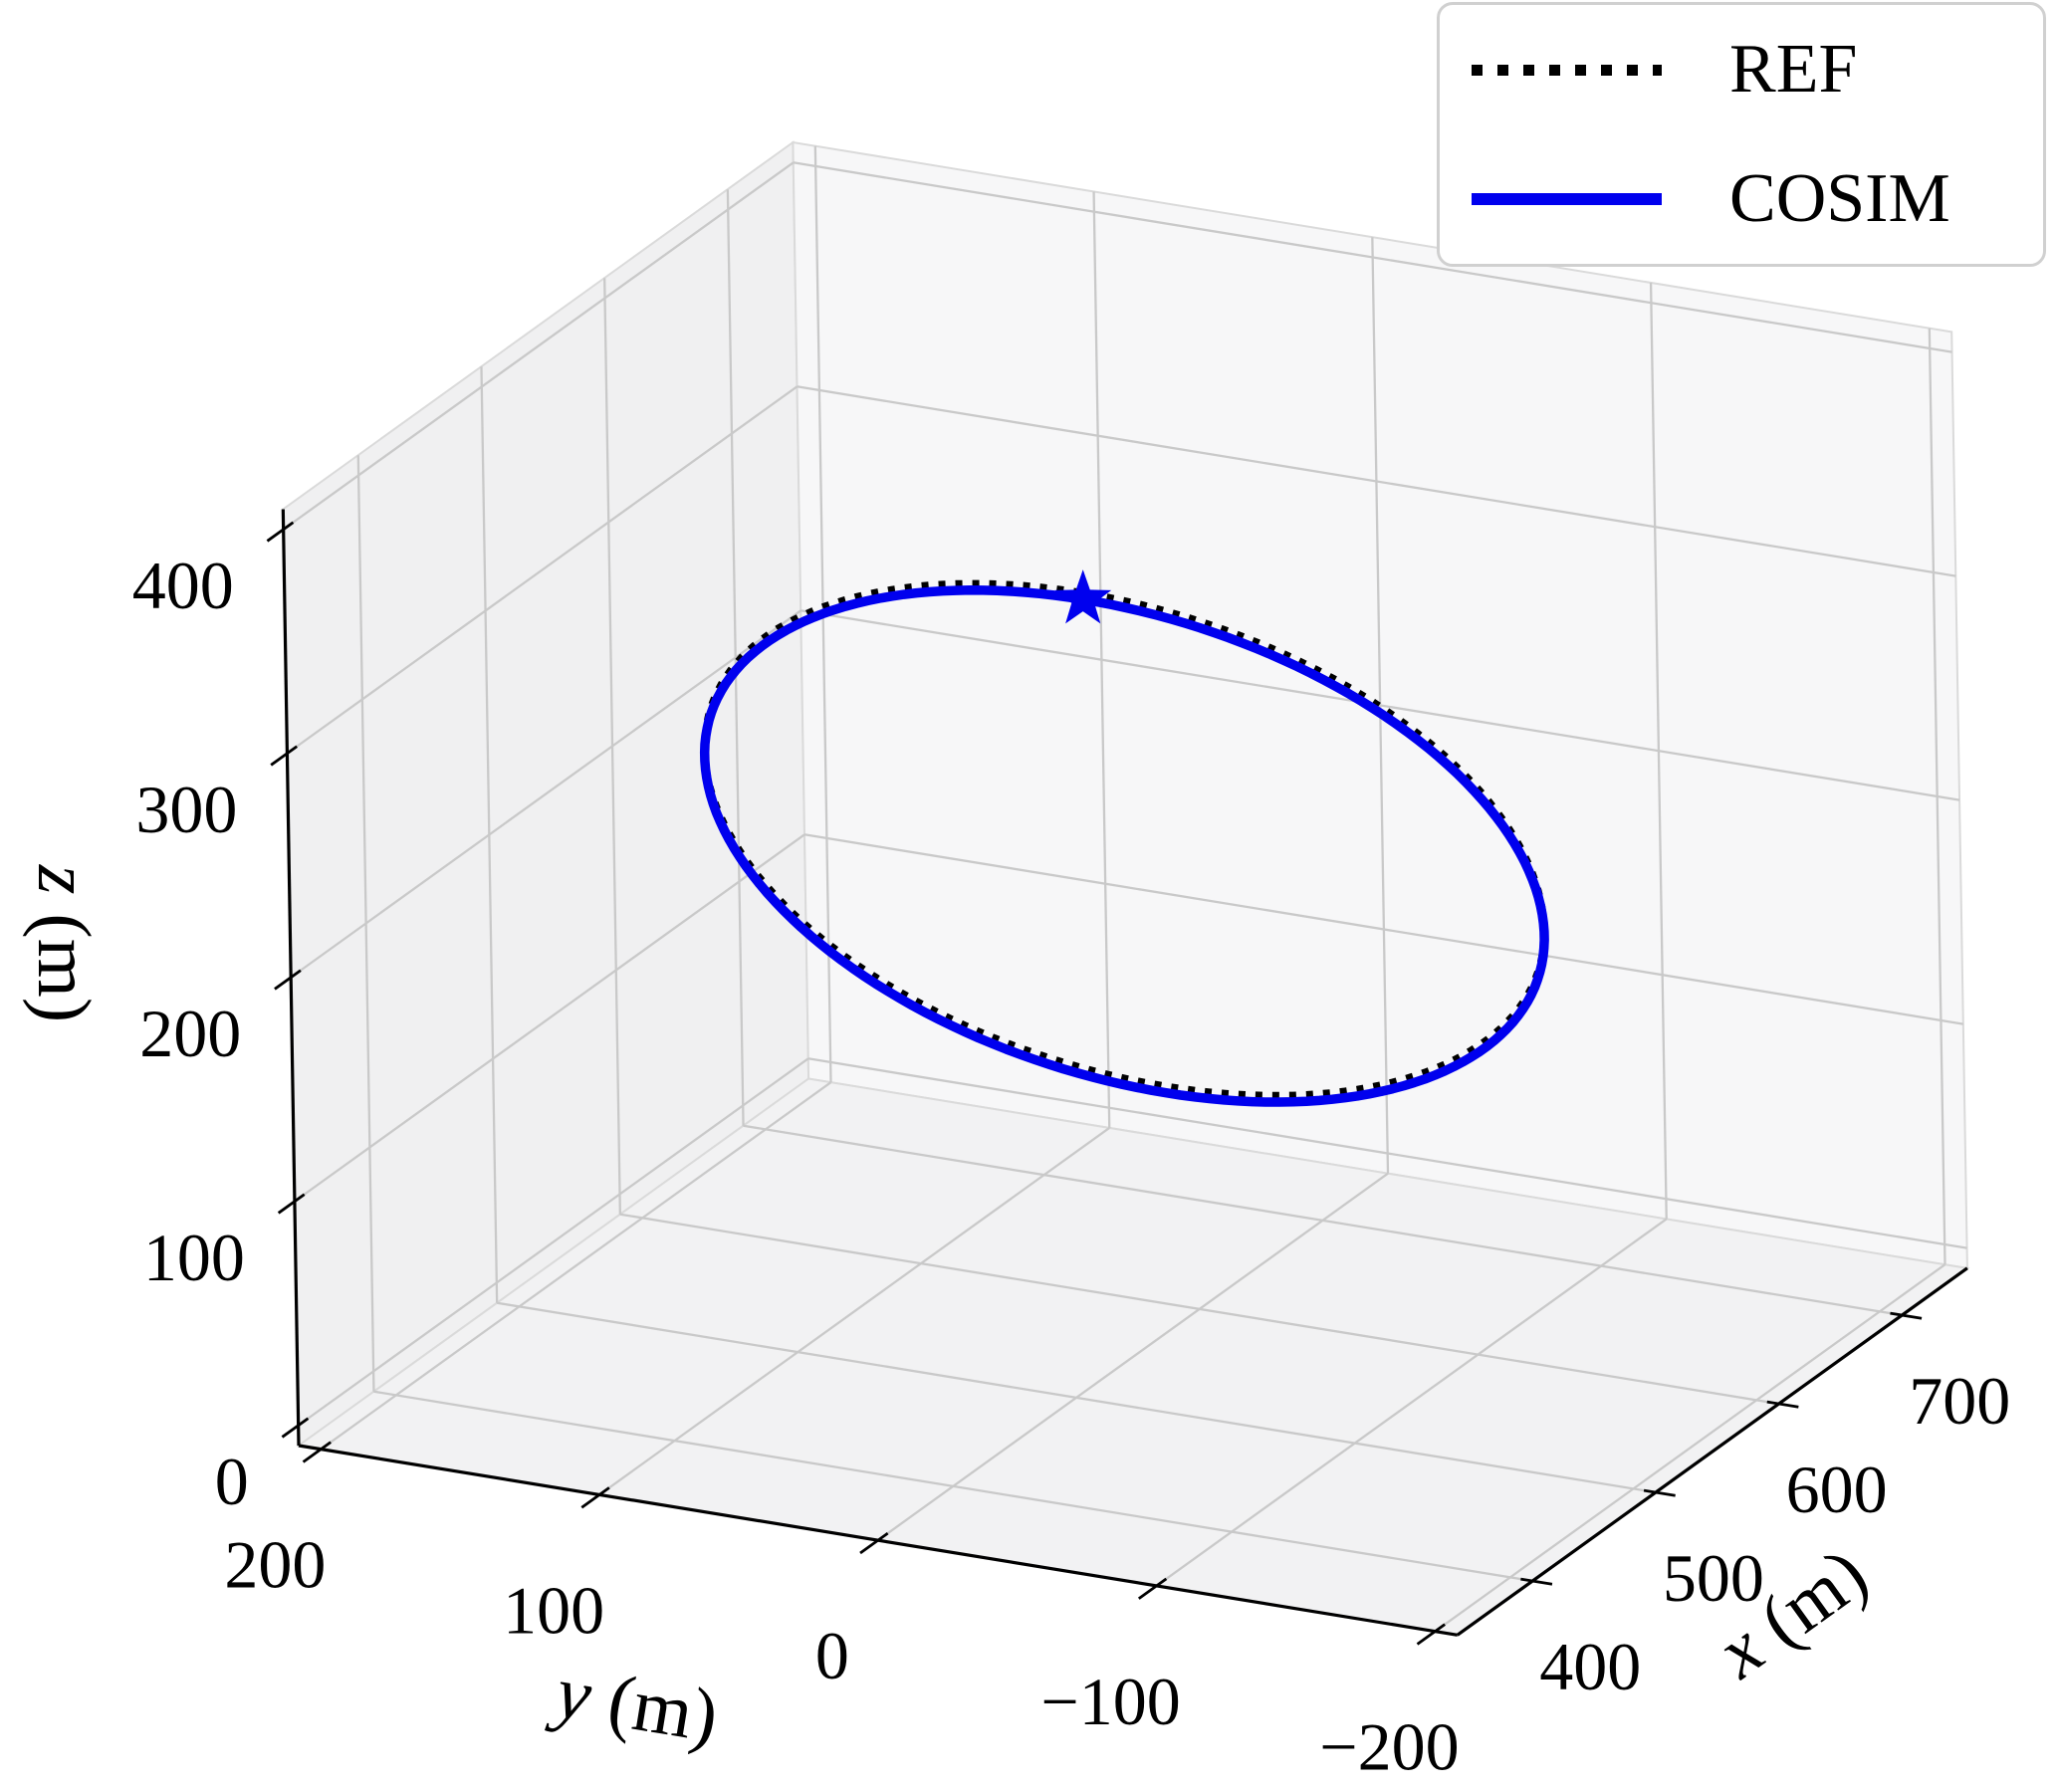  Describe the element at coordinates (1741, 134) in the screenshot. I see `legend: REF COSIM` at that location.